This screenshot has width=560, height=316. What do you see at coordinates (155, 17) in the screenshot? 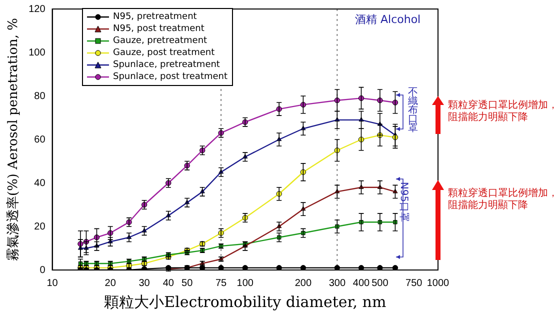
I see `legend-label: N95, pretreatment` at bounding box center [155, 17].